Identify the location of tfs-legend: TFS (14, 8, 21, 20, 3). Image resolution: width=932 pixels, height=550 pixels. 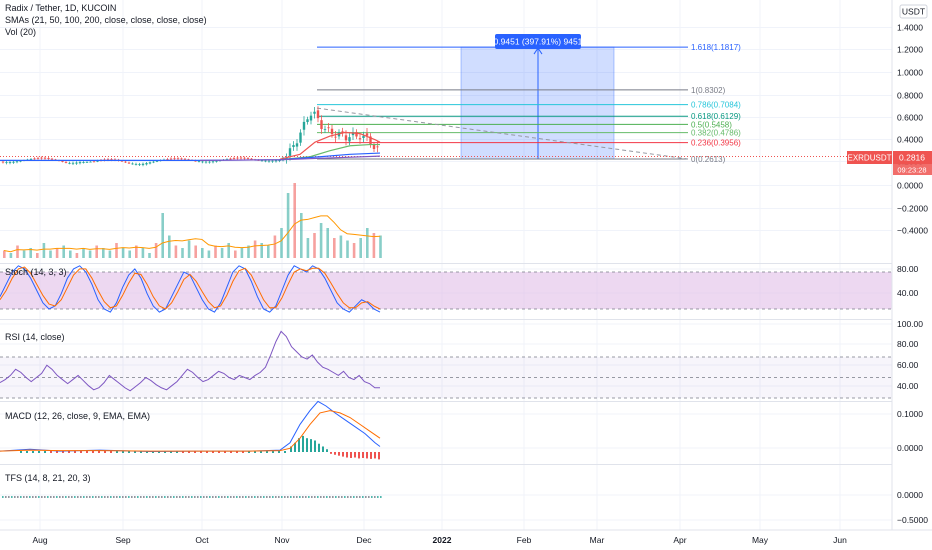
(48, 478).